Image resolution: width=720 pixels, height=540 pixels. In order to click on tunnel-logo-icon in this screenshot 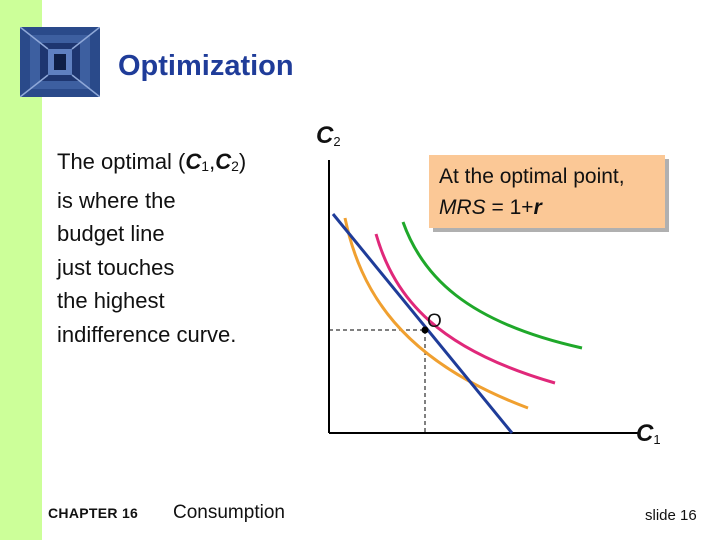, I will do `click(60, 62)`.